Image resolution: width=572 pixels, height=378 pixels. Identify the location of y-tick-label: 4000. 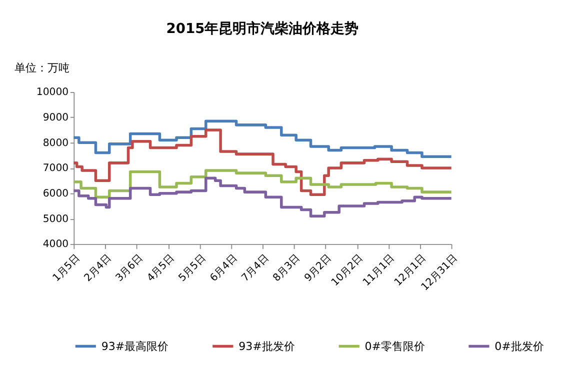
(55, 244).